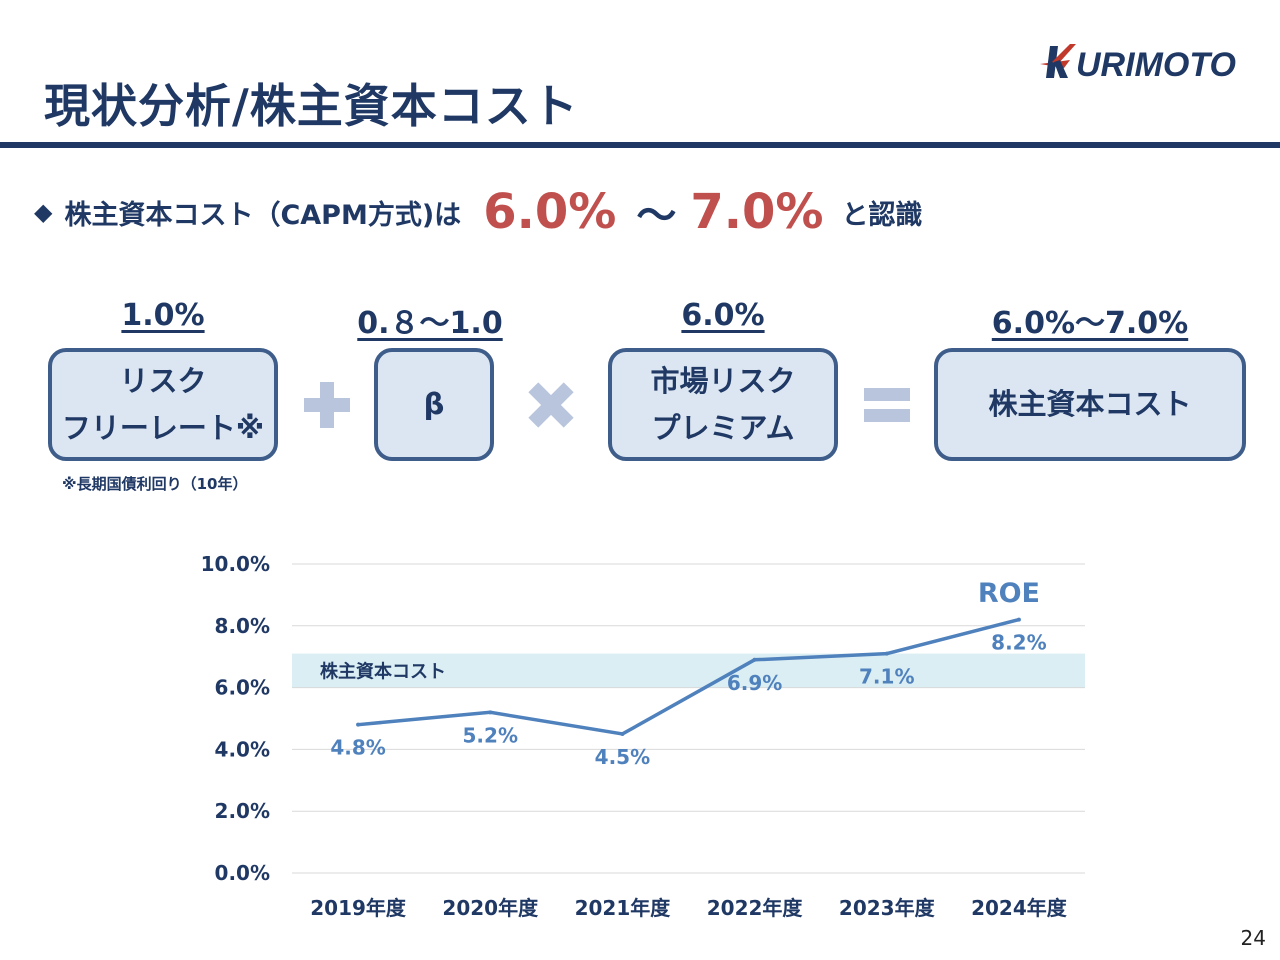  I want to click on headline-suffix: と認識, so click(882, 215).